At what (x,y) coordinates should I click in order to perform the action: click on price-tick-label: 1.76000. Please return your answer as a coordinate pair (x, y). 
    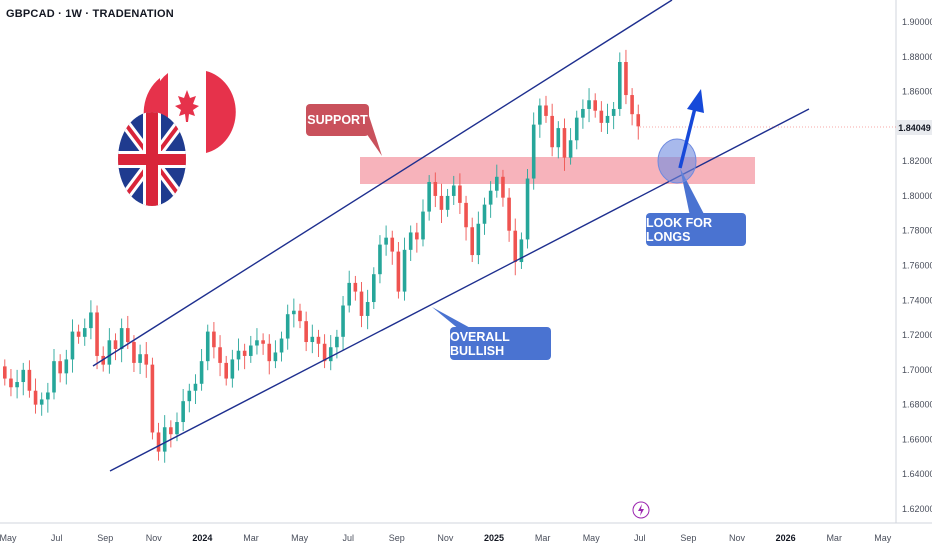
    Looking at the image, I should click on (917, 266).